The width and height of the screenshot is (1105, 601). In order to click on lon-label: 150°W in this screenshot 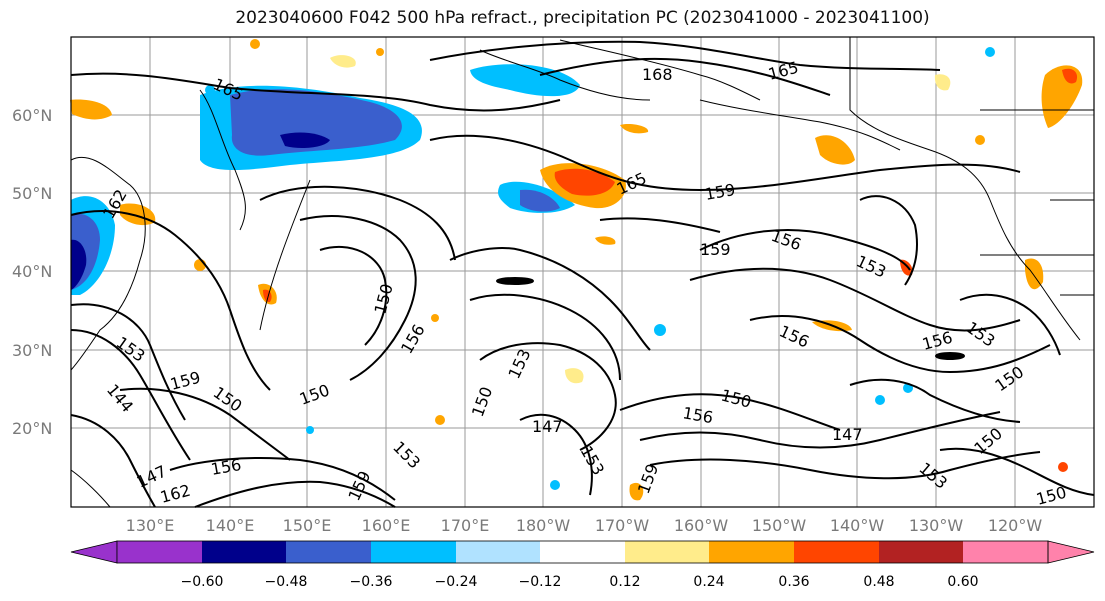, I will do `click(779, 525)`.